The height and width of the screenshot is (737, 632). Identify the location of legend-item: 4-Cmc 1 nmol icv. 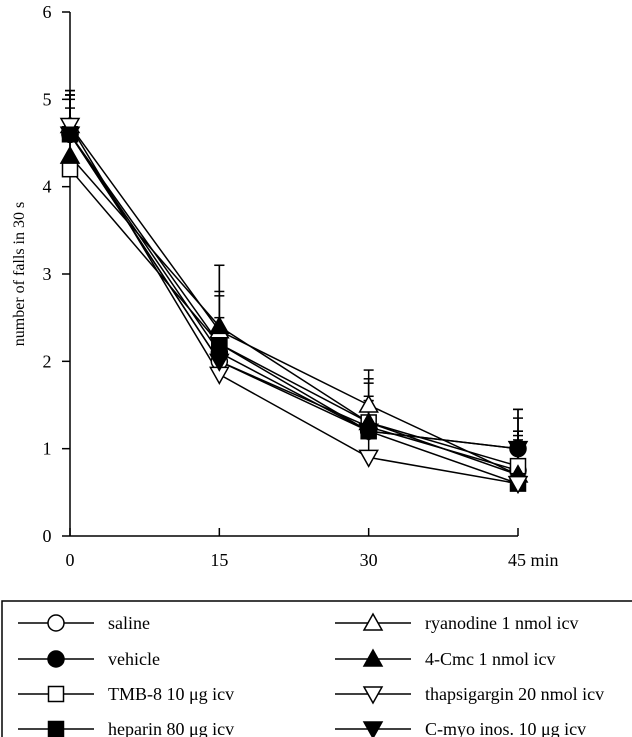
(445, 658).